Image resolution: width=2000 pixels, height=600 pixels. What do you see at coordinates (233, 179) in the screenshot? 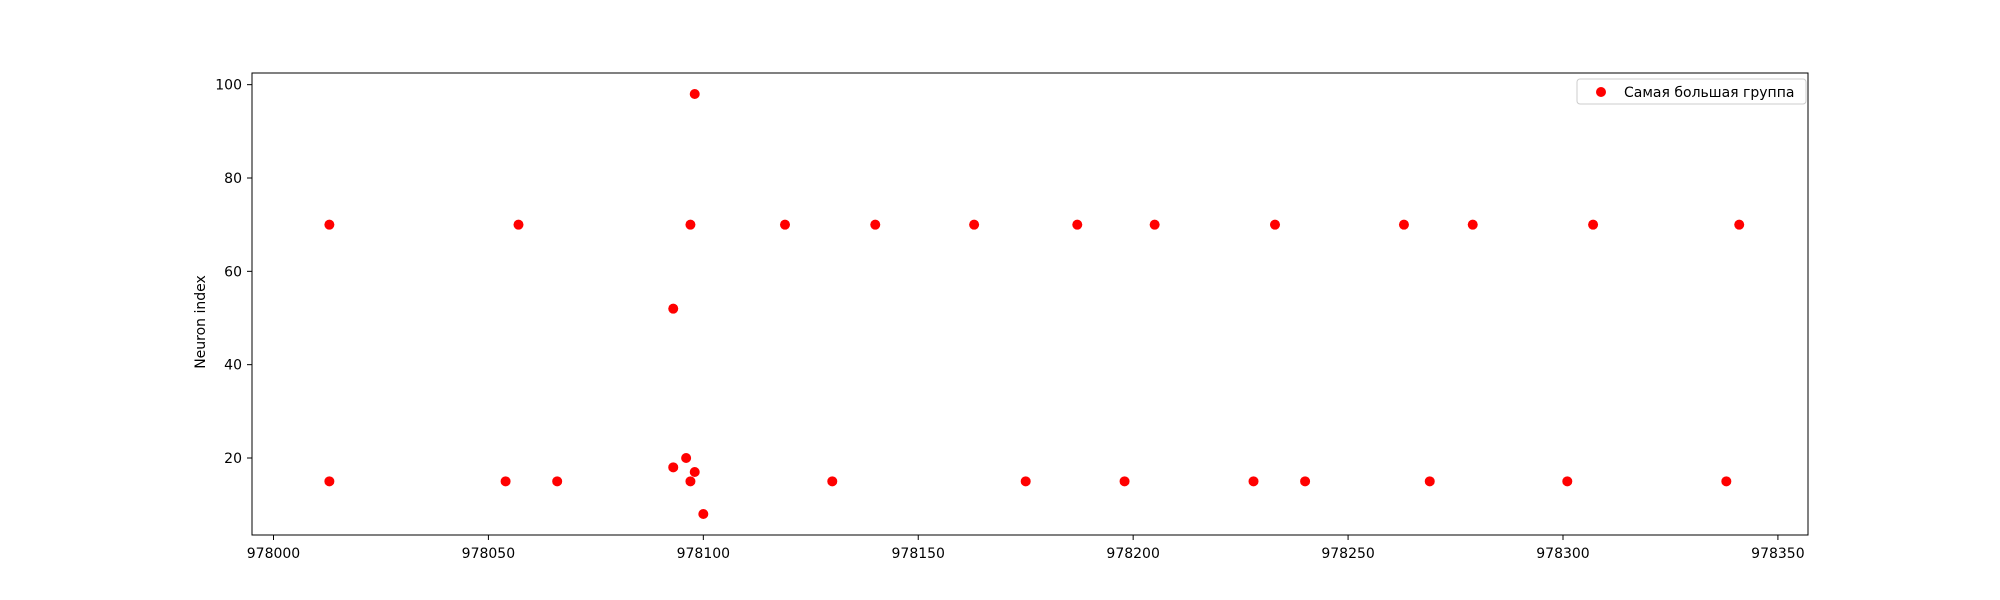
I see `y-tick-label: 80` at bounding box center [233, 179].